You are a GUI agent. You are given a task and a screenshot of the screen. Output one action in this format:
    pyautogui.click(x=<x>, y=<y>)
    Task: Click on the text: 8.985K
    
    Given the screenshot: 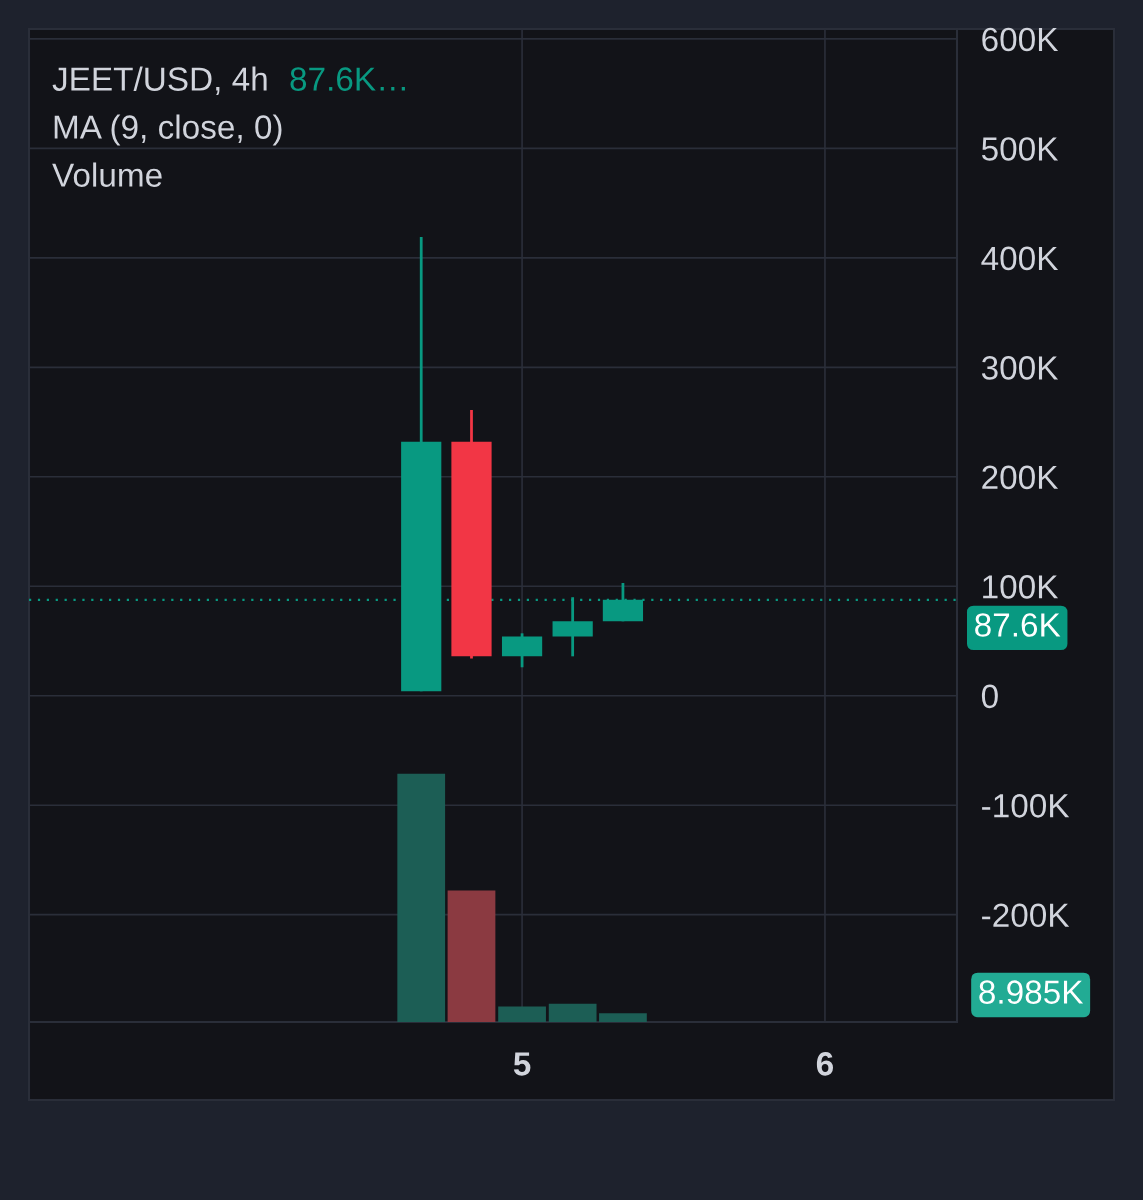 What is the action you would take?
    pyautogui.click(x=1031, y=992)
    